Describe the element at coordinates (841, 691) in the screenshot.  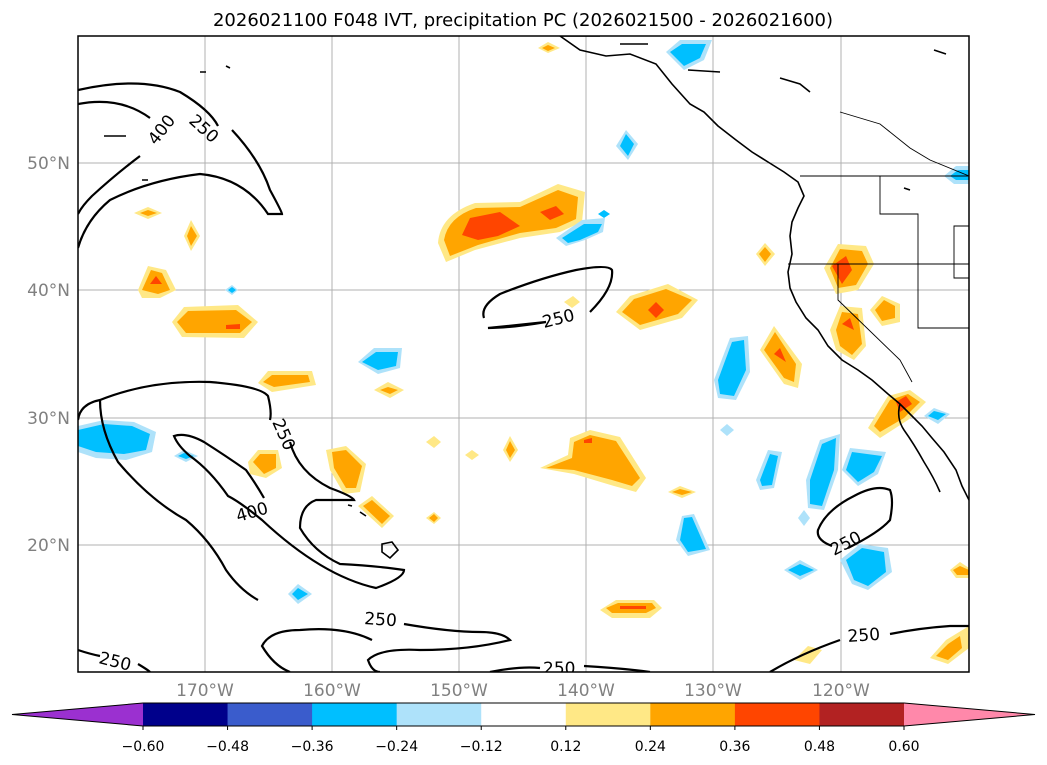
I see `lon-label: 120°W` at that location.